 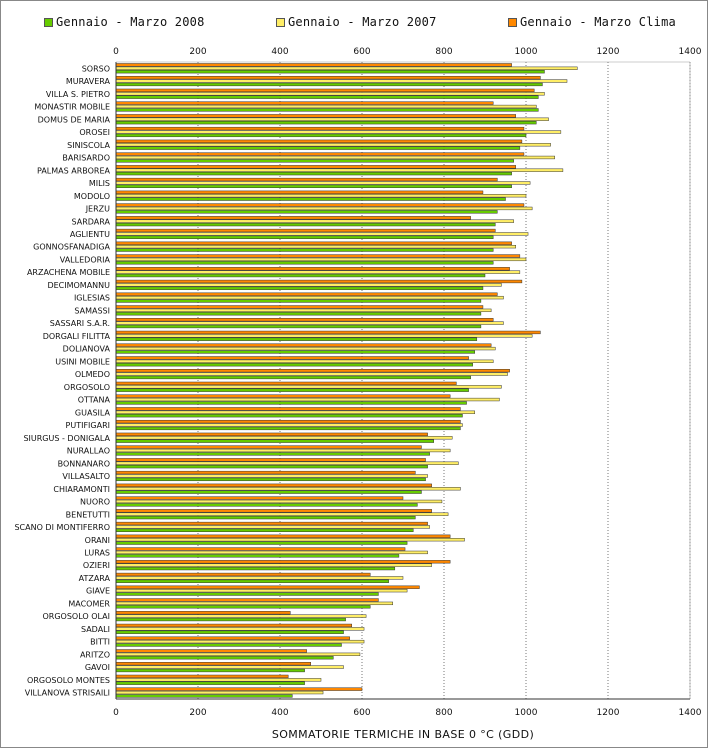 I want to click on category-label: GONNOSFANADIGA, so click(x=71, y=247).